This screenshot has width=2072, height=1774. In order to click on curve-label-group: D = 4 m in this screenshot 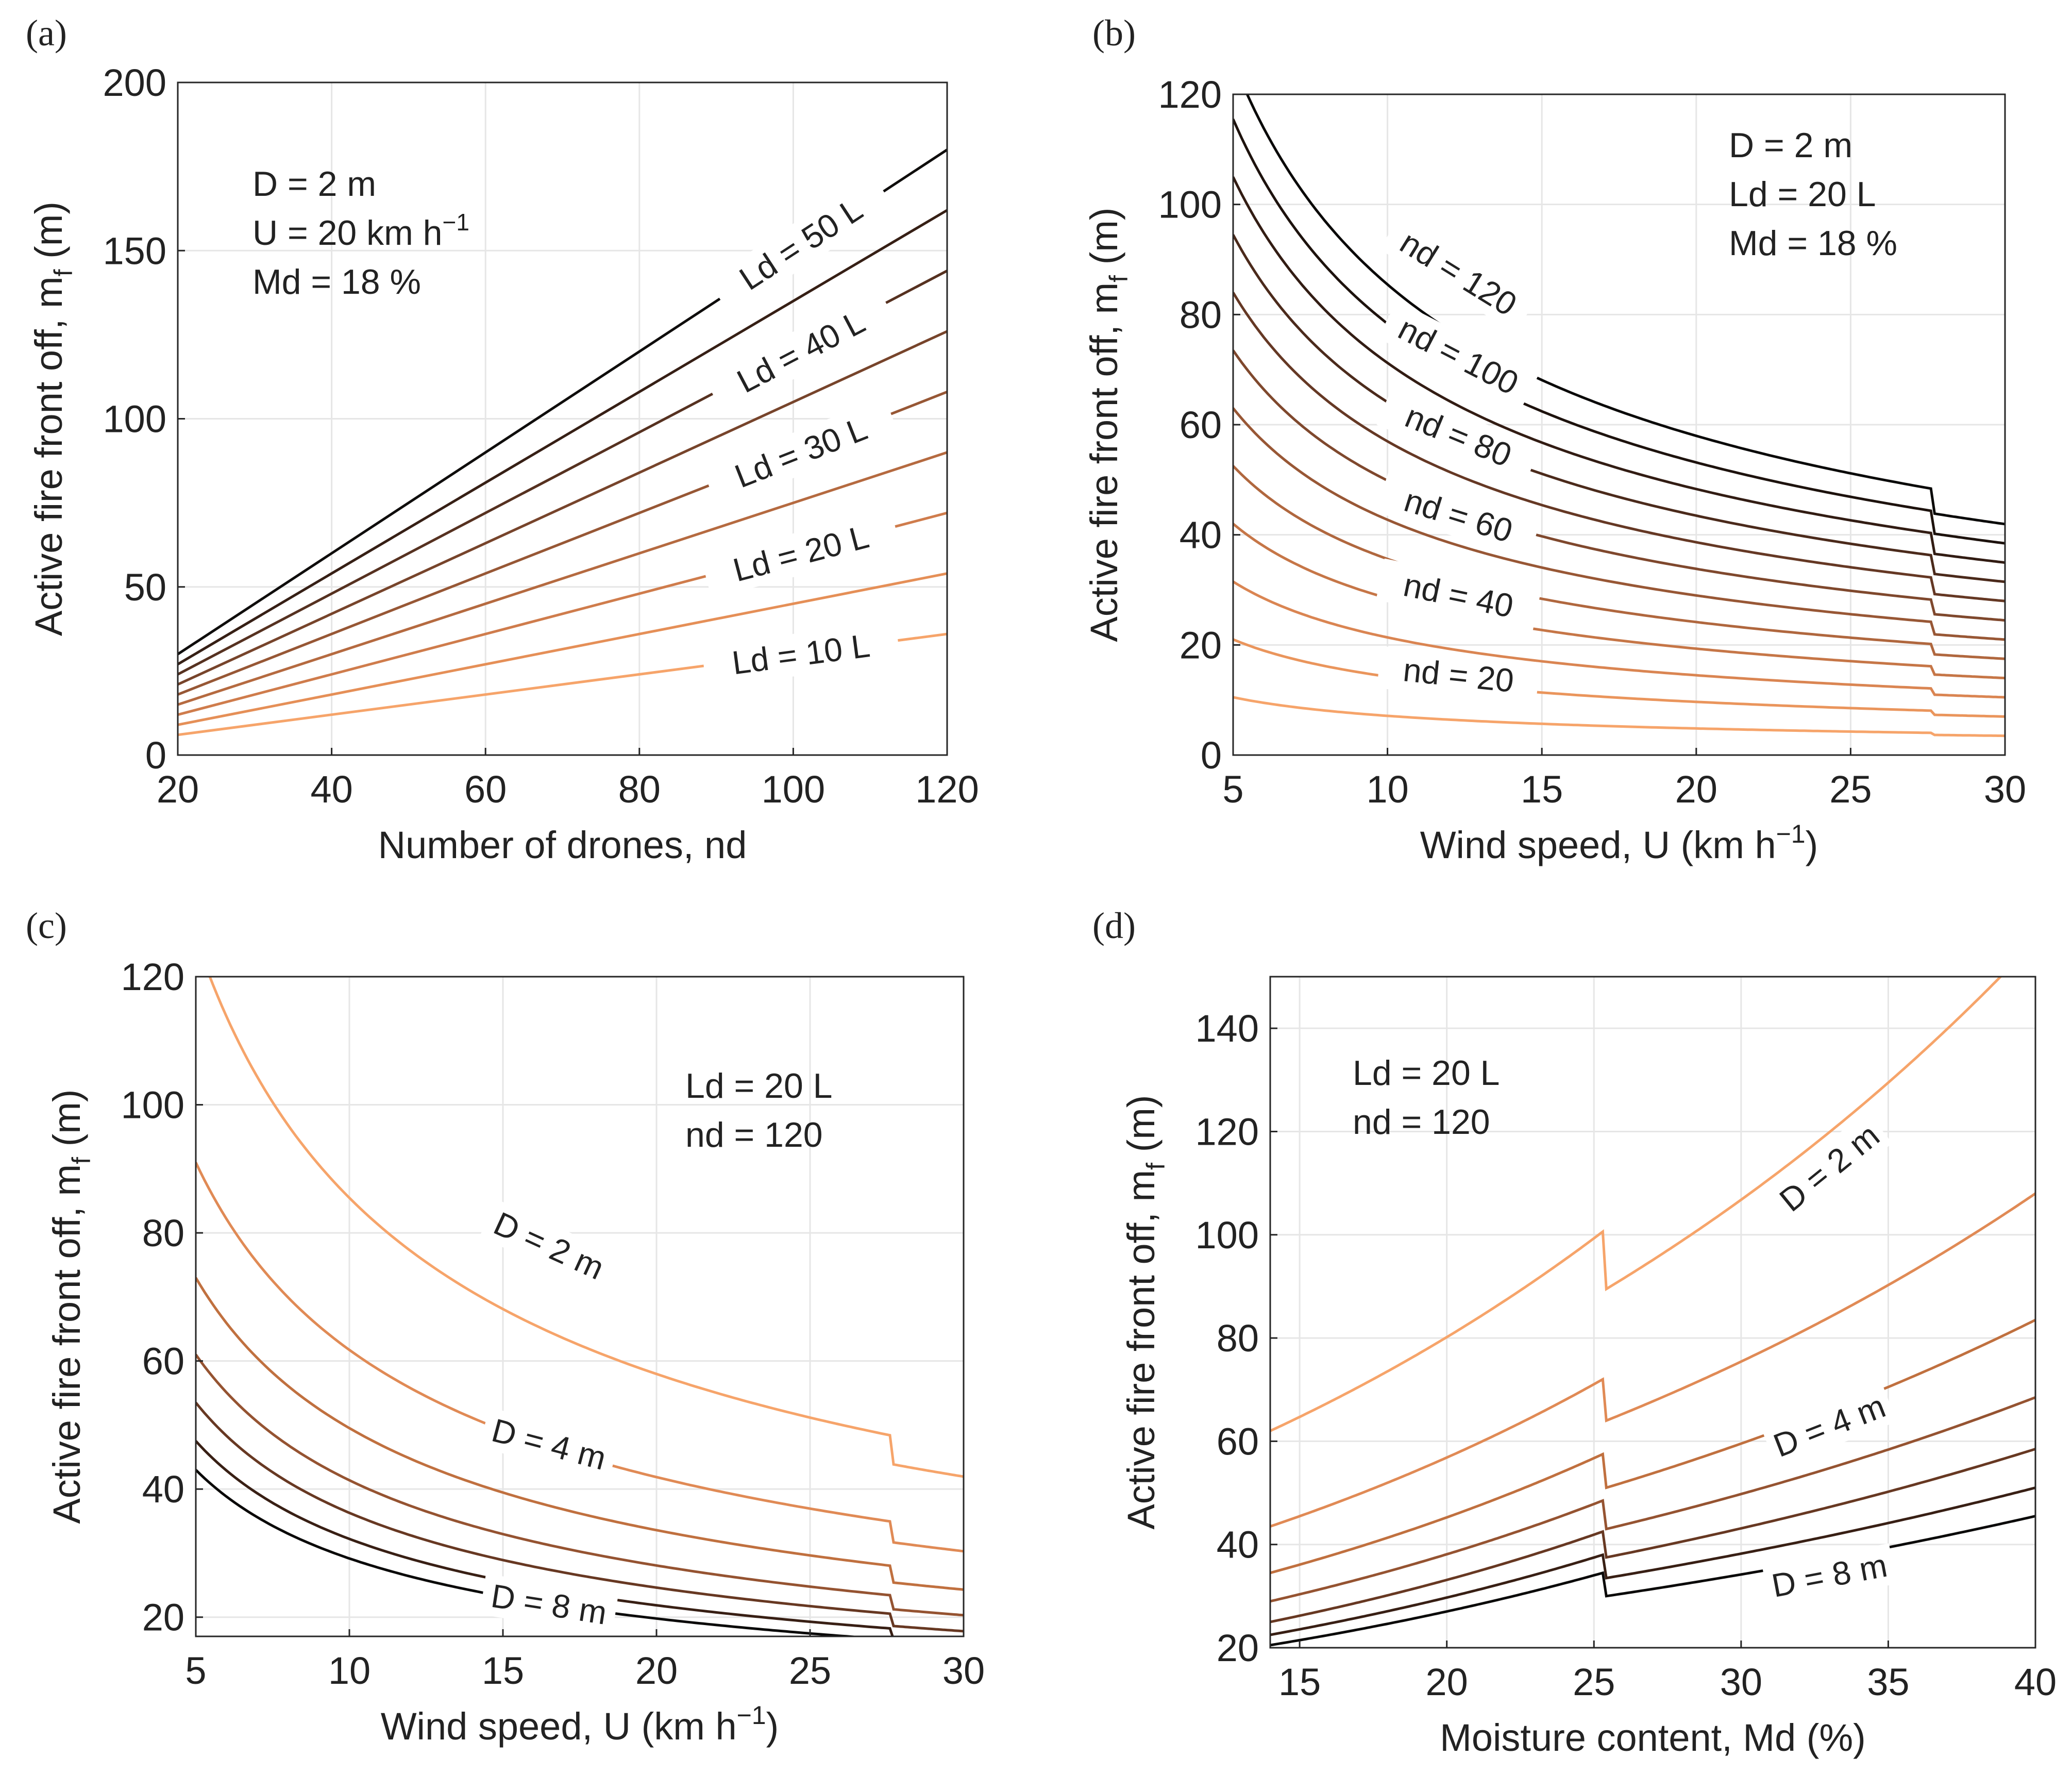, I will do `click(549, 1445)`.